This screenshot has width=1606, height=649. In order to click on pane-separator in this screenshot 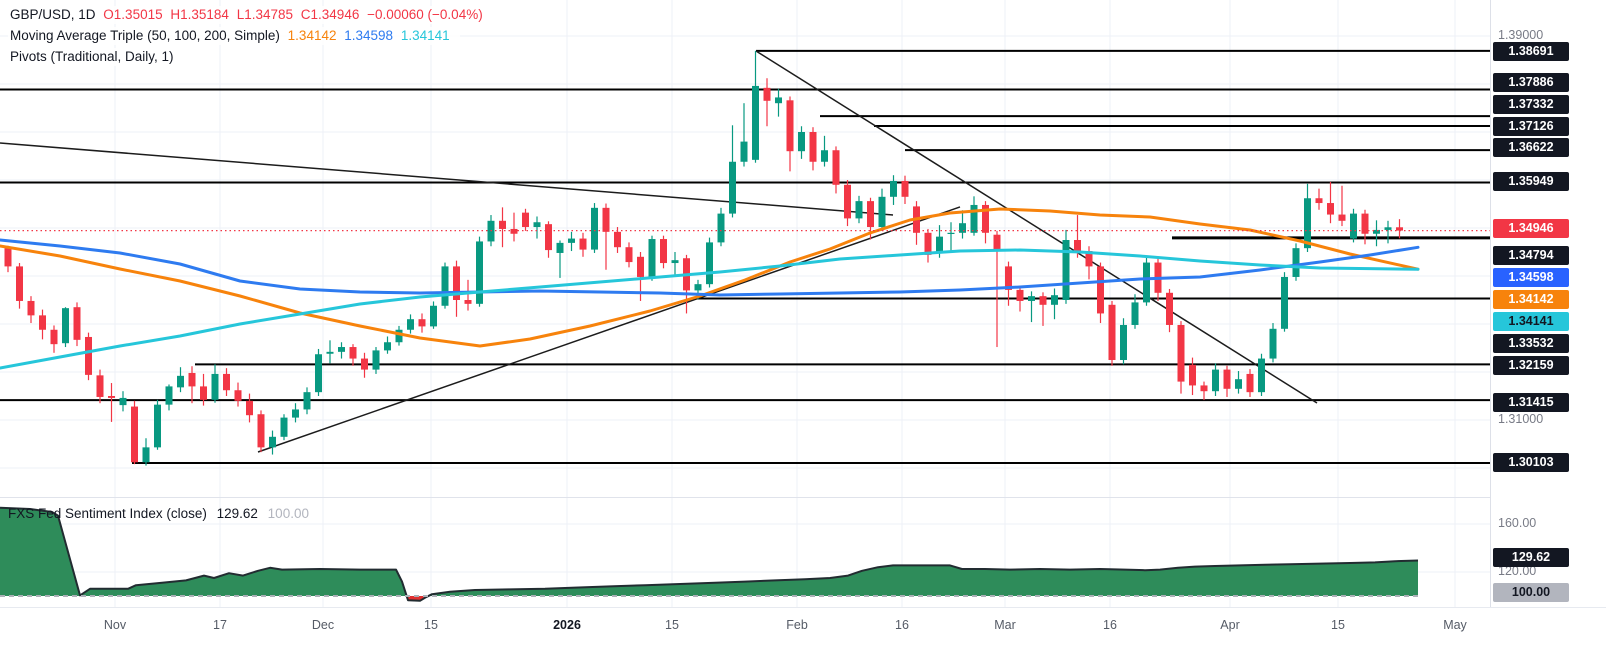, I will do `click(803, 497)`.